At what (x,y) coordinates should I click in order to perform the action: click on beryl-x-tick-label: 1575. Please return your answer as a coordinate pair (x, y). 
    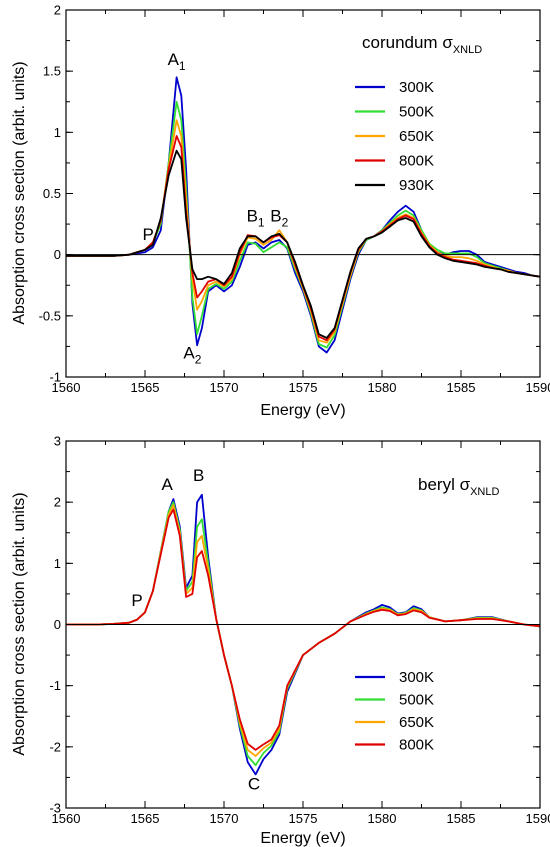
    Looking at the image, I should click on (303, 818).